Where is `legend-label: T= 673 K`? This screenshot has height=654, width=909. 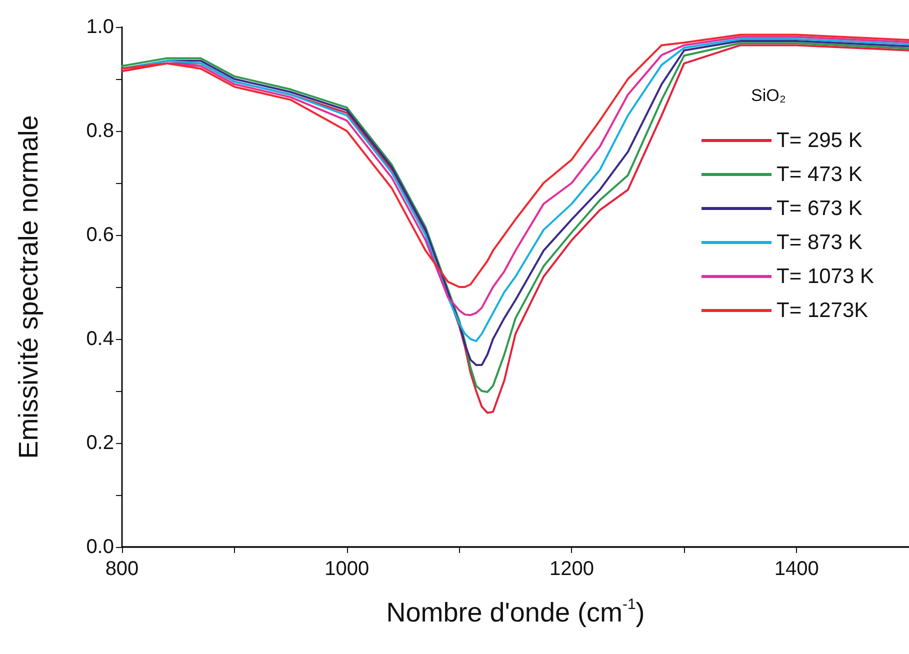
legend-label: T= 673 K is located at coordinates (819, 208).